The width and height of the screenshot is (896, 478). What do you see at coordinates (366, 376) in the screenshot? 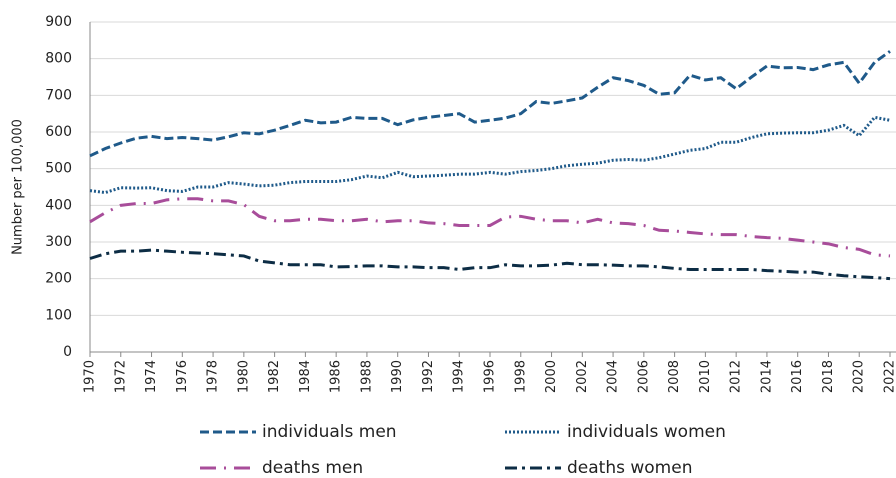
I see `x-tick-label: 1988` at bounding box center [366, 376].